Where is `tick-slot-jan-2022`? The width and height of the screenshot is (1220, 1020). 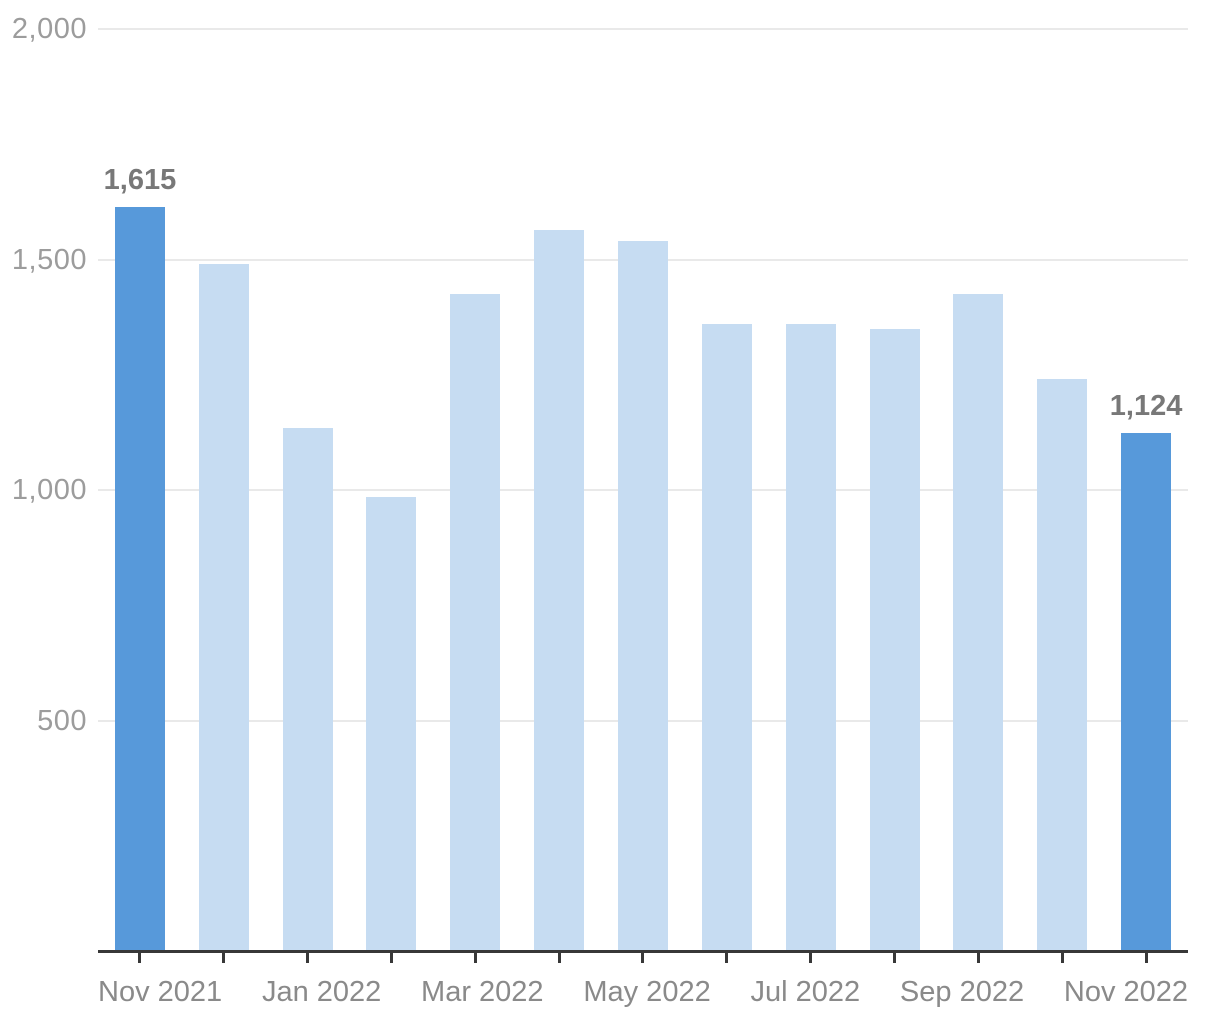 tick-slot-jan-2022 is located at coordinates (308, 958).